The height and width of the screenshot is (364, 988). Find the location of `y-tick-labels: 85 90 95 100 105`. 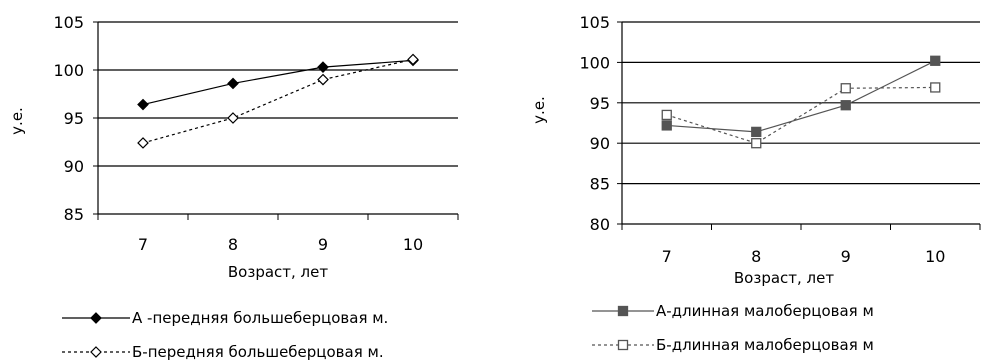

y-tick-labels: 85 90 95 100 105 is located at coordinates (68, 118).